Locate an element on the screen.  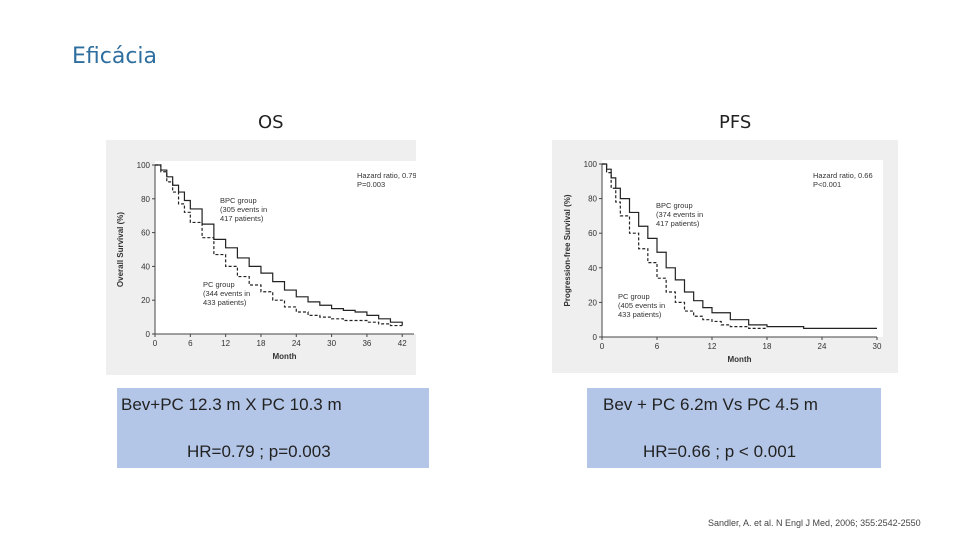
os-x-tick-label: 24 is located at coordinates (296, 343).